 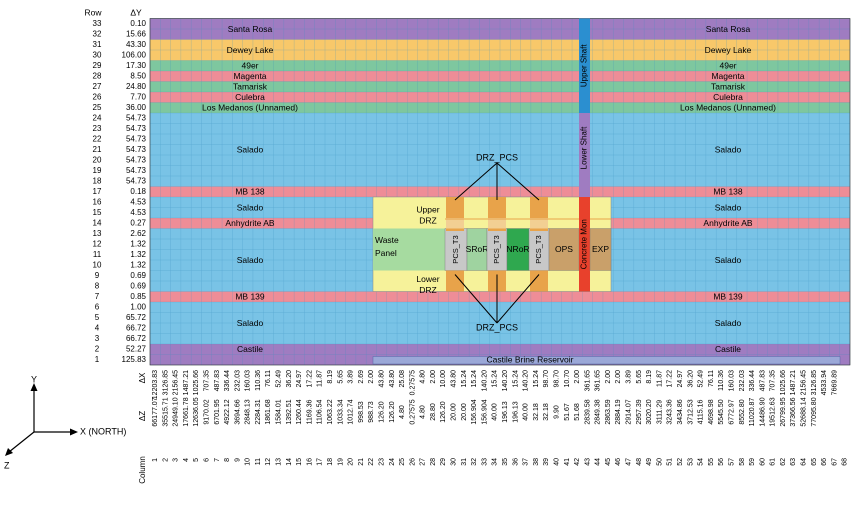 What do you see at coordinates (97, 159) in the screenshot?
I see `row-number: 20` at bounding box center [97, 159].